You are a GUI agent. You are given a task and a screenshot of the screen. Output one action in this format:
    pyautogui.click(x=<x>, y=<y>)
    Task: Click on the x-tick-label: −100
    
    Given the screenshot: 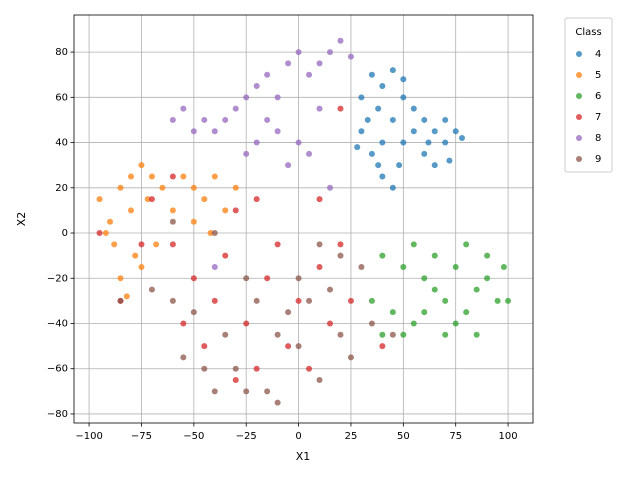 What is the action you would take?
    pyautogui.click(x=88, y=436)
    